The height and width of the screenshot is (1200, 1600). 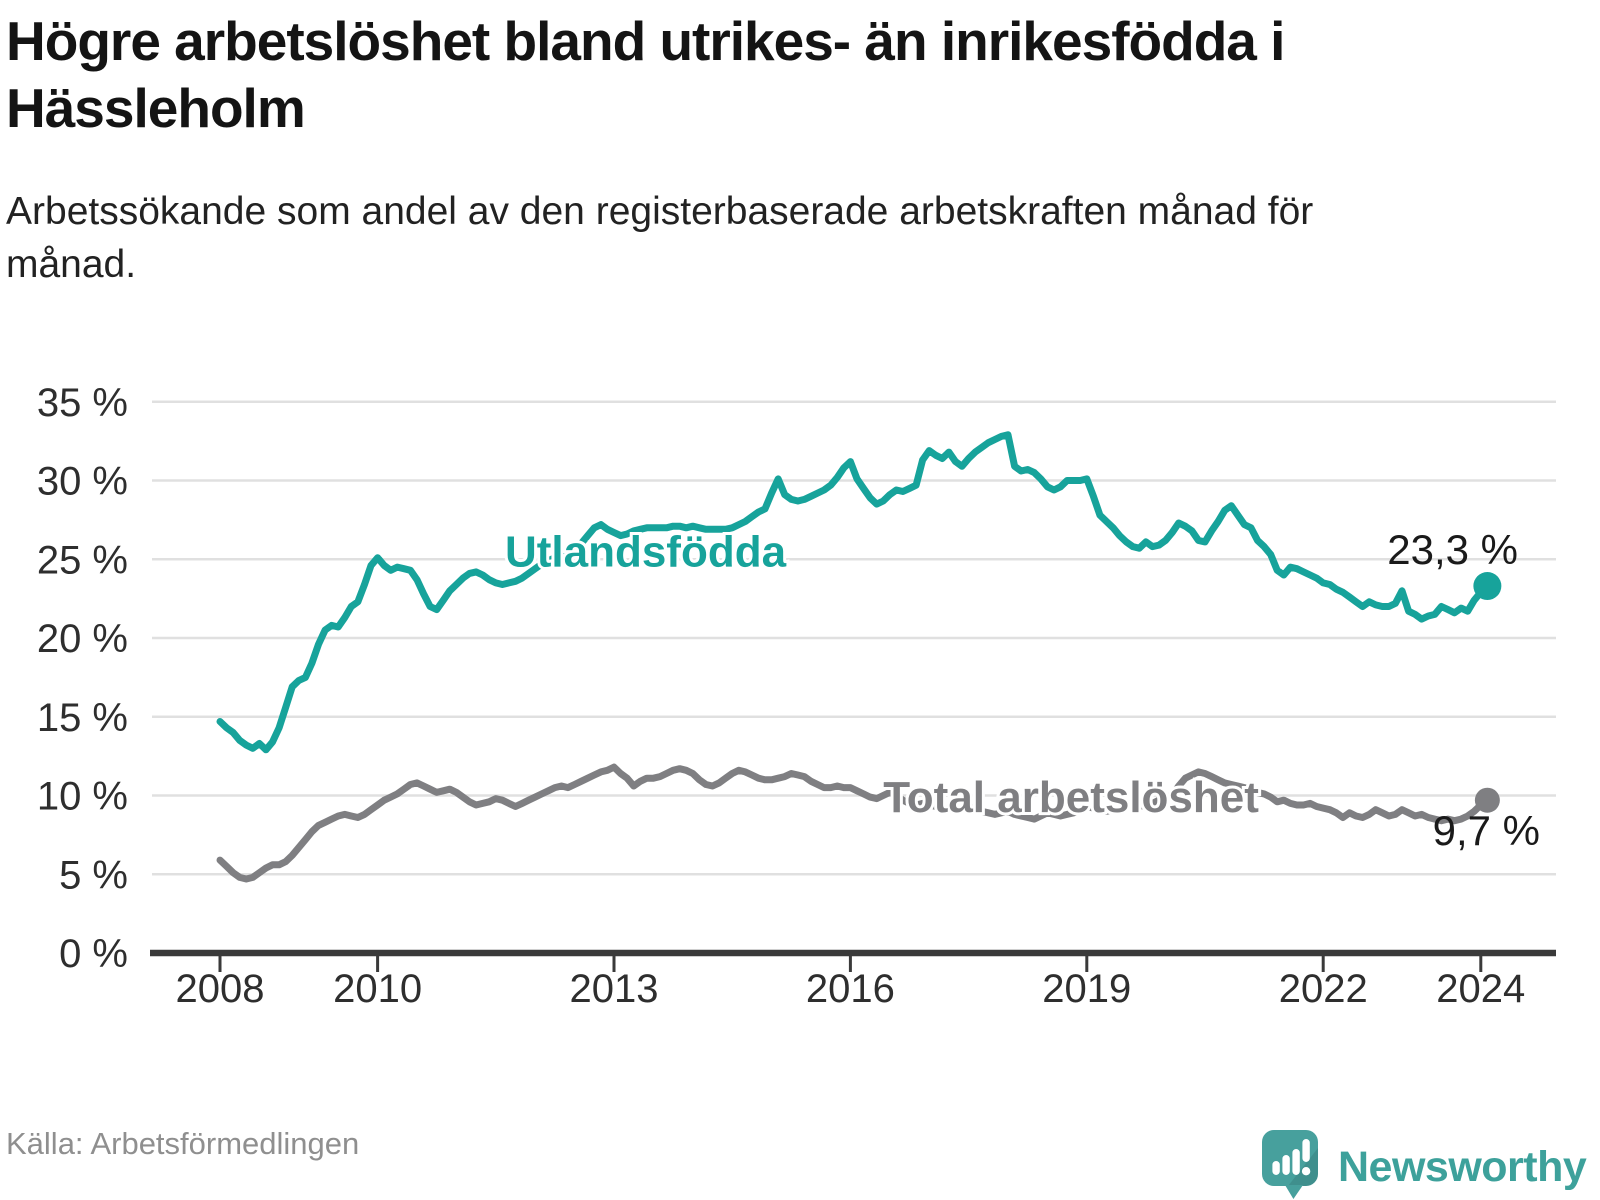 What do you see at coordinates (82, 639) in the screenshot?
I see `y-tick-label: 20 %` at bounding box center [82, 639].